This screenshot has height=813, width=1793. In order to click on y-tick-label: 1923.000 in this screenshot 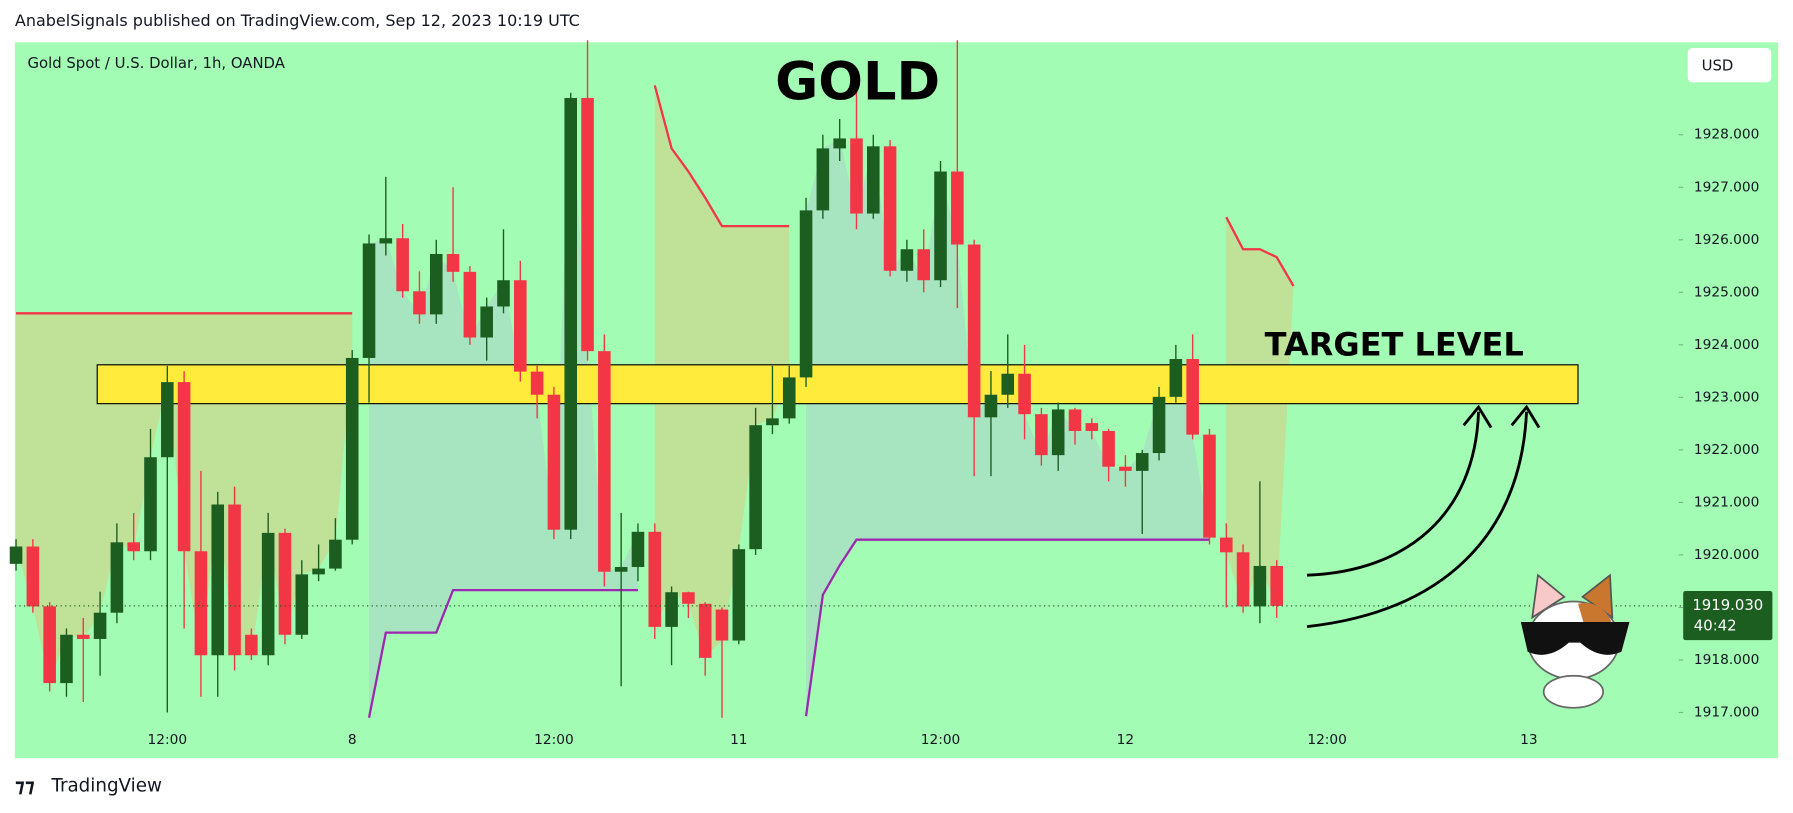, I will do `click(1726, 397)`.